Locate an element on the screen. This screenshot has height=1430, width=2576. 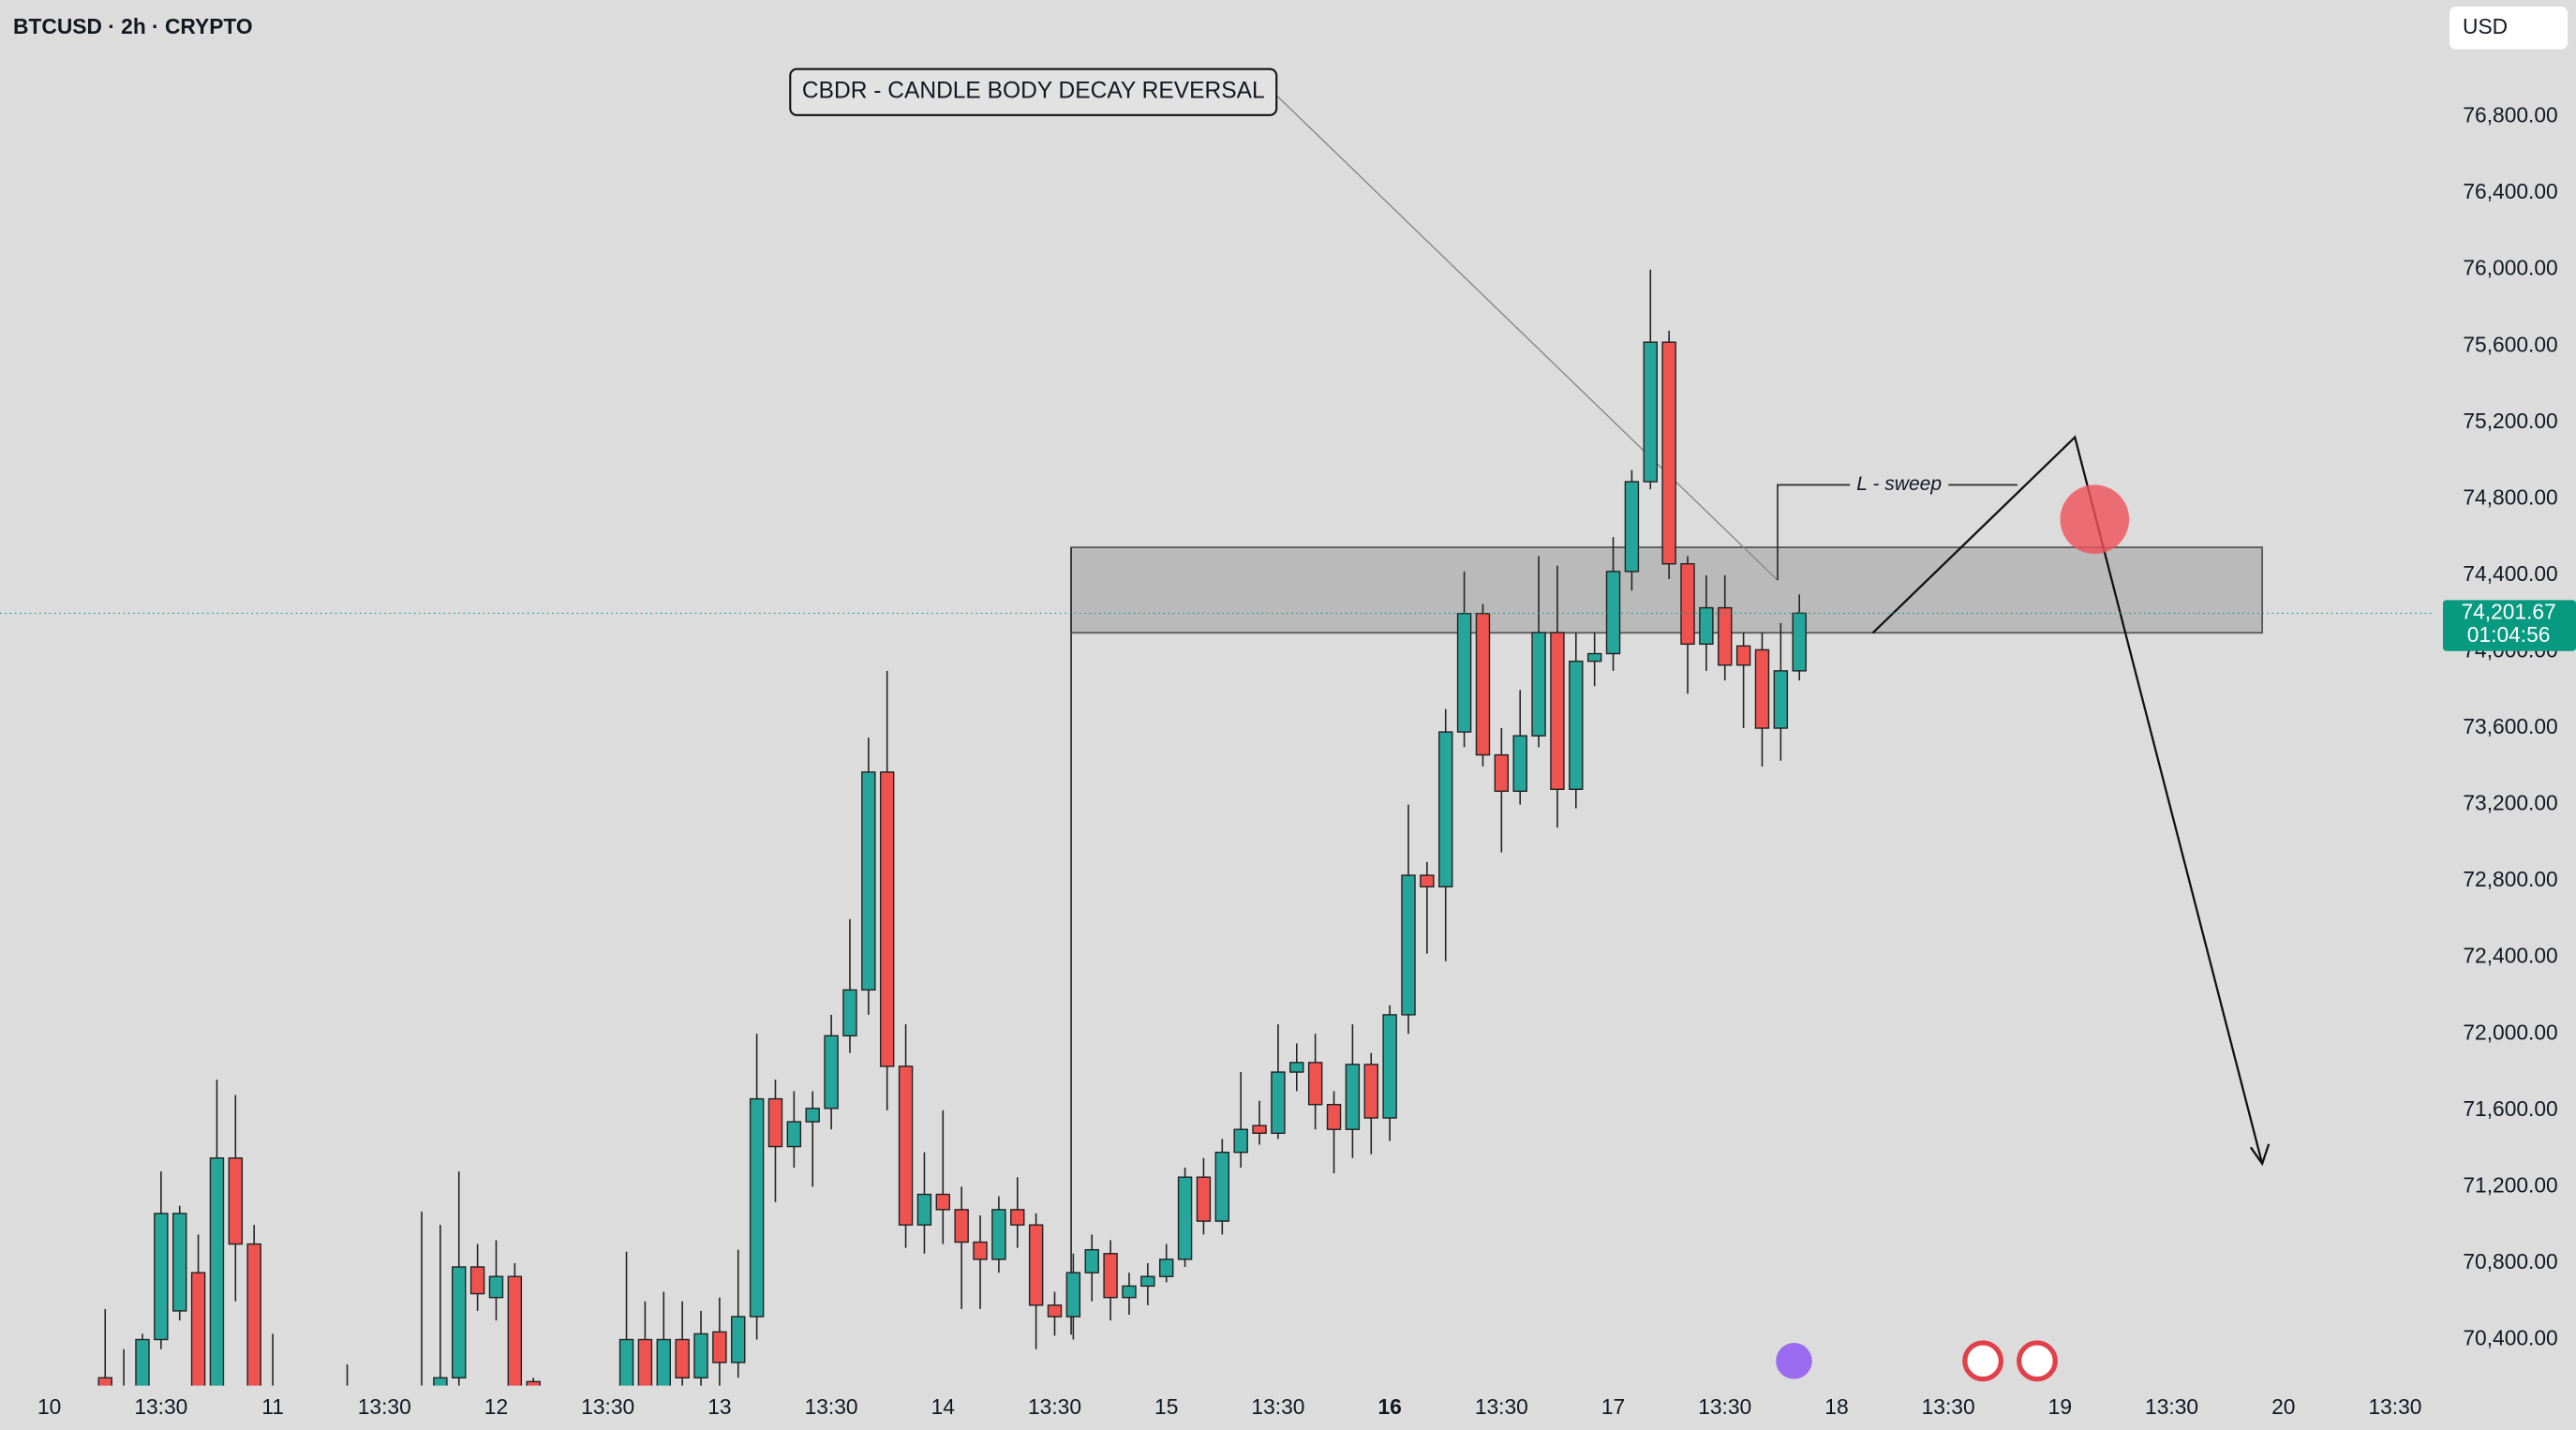
y-tick-label: 74,400.00 is located at coordinates (2510, 573).